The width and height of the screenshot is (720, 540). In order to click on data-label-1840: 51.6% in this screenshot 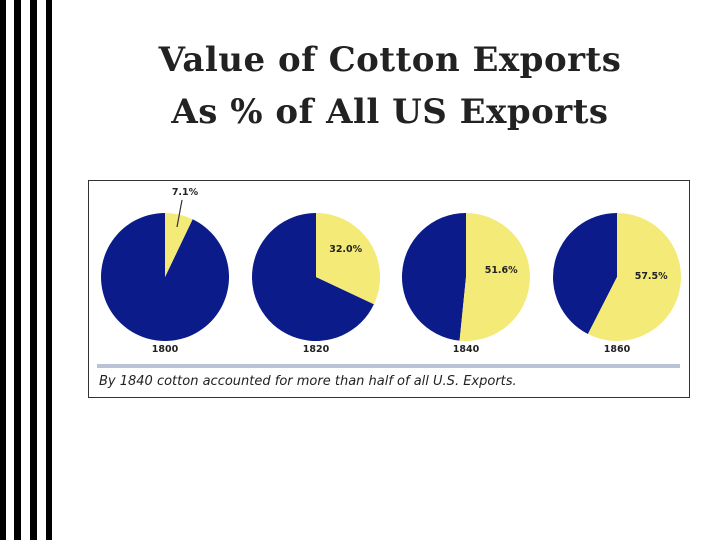, I will do `click(501, 270)`.